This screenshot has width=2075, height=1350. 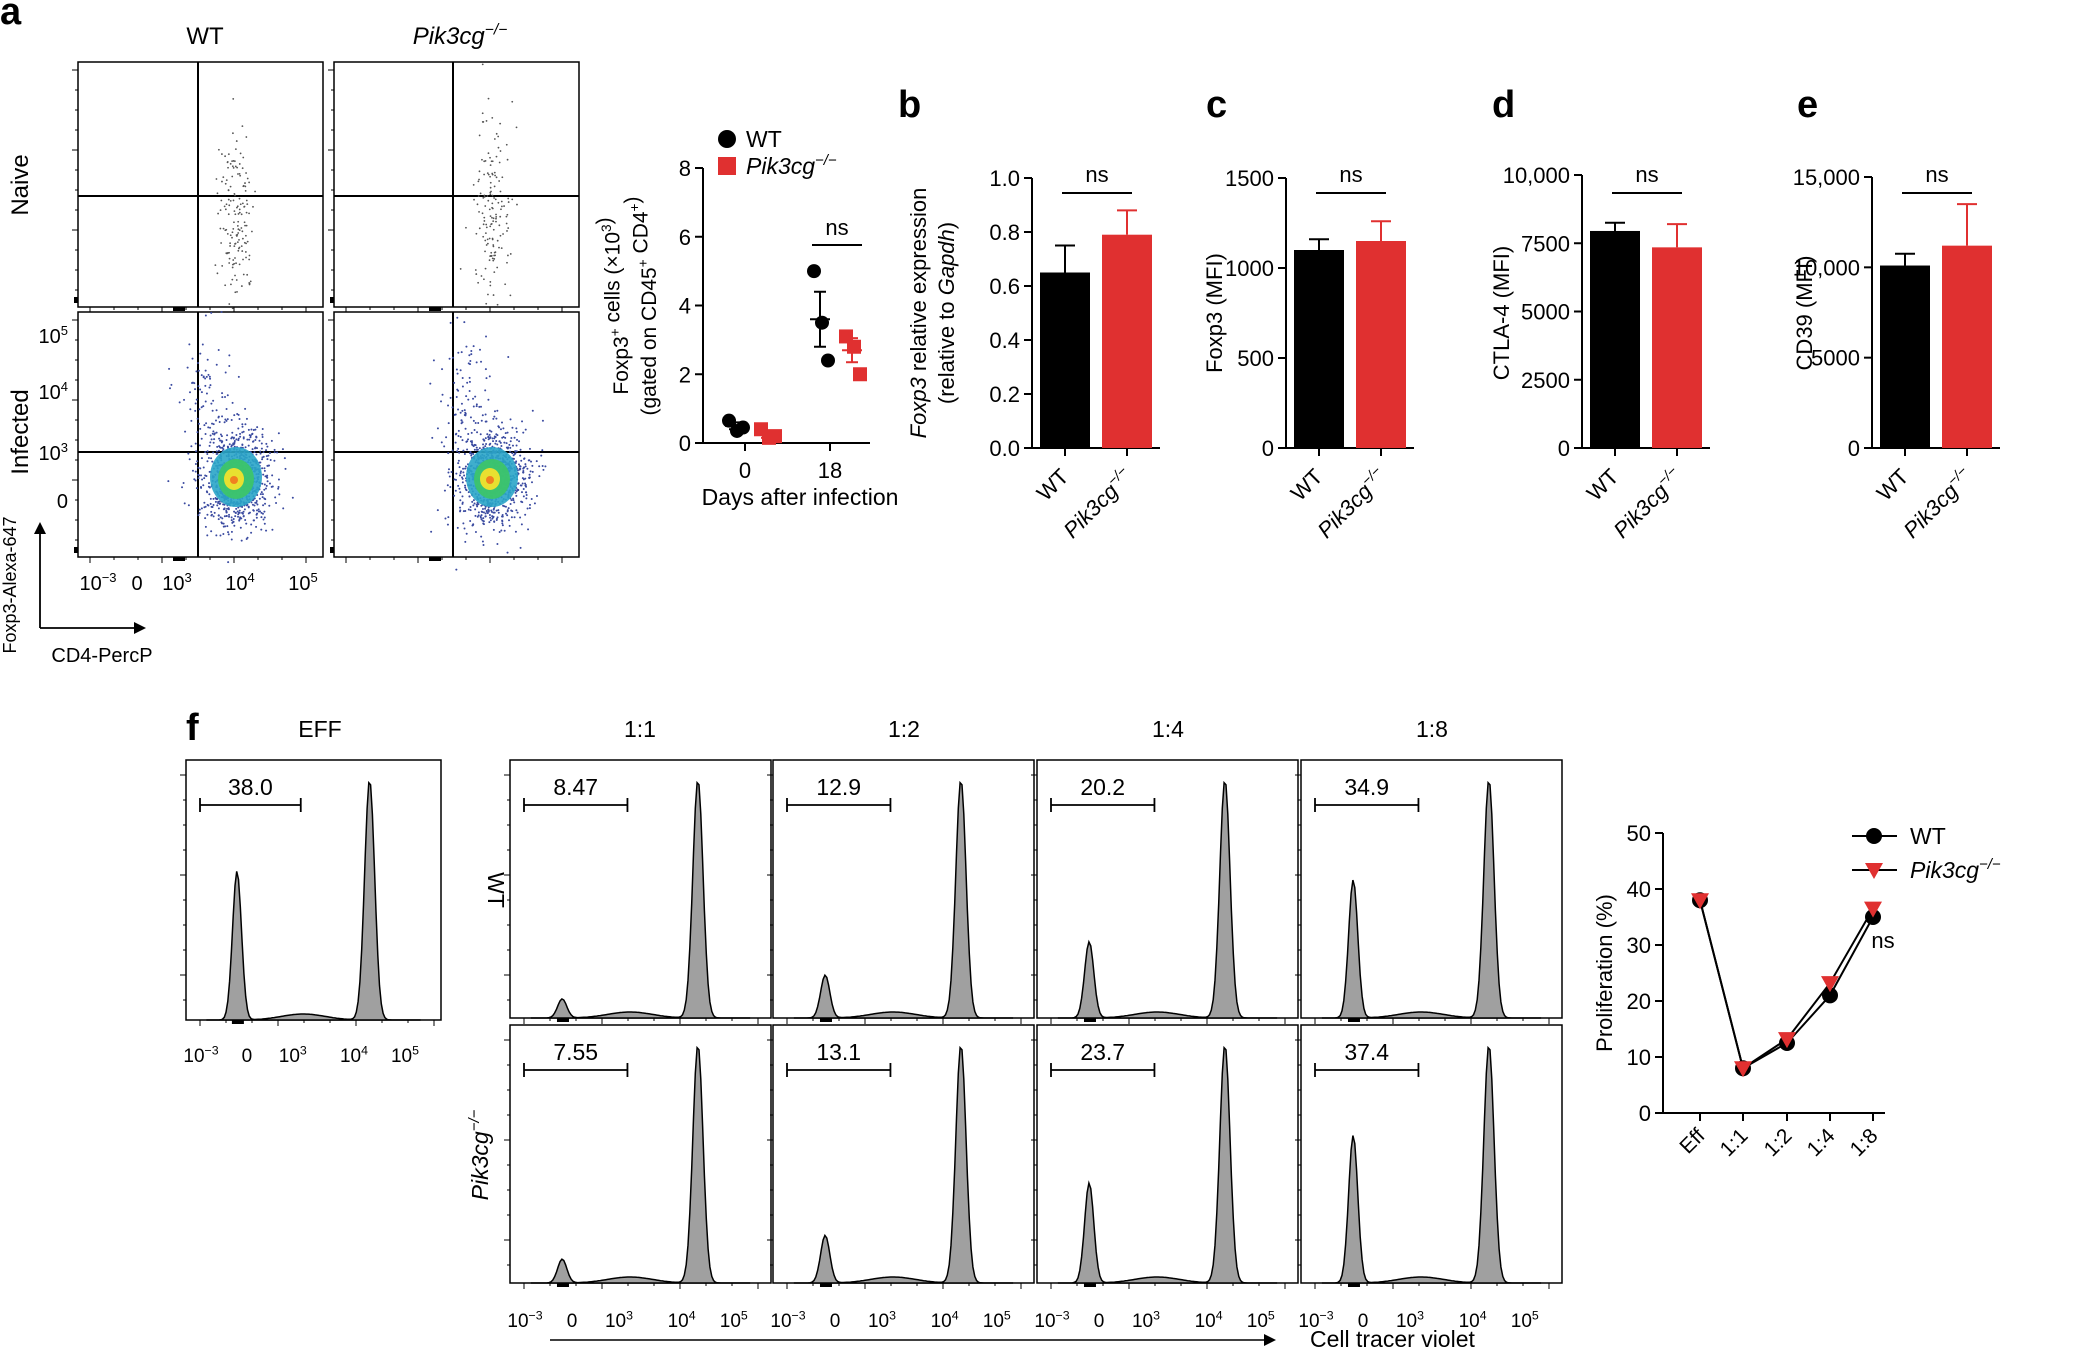 What do you see at coordinates (685, 237) in the screenshot?
I see `y-tick-label: 6` at bounding box center [685, 237].